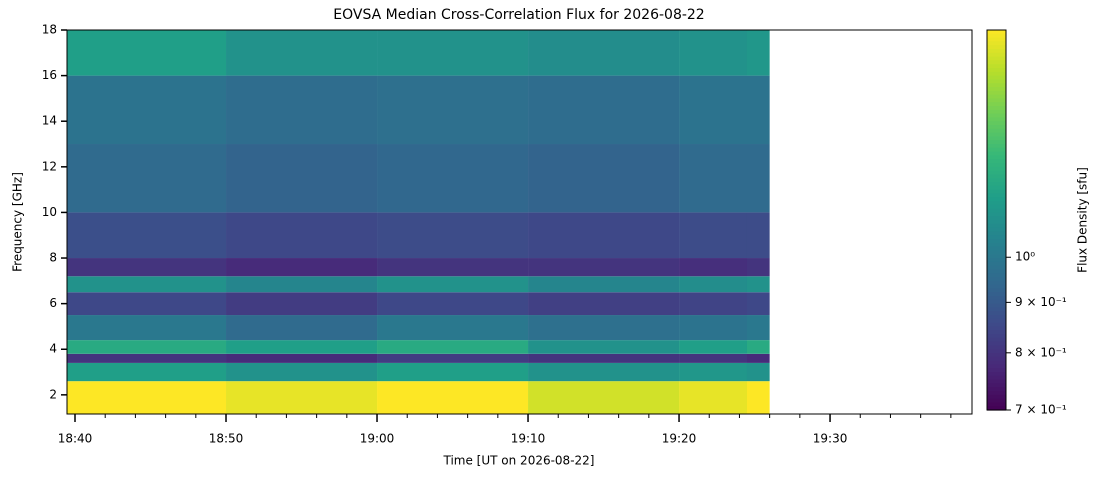 The width and height of the screenshot is (1101, 477). Describe the element at coordinates (830, 439) in the screenshot. I see `x-tick-label: 19:30` at that location.